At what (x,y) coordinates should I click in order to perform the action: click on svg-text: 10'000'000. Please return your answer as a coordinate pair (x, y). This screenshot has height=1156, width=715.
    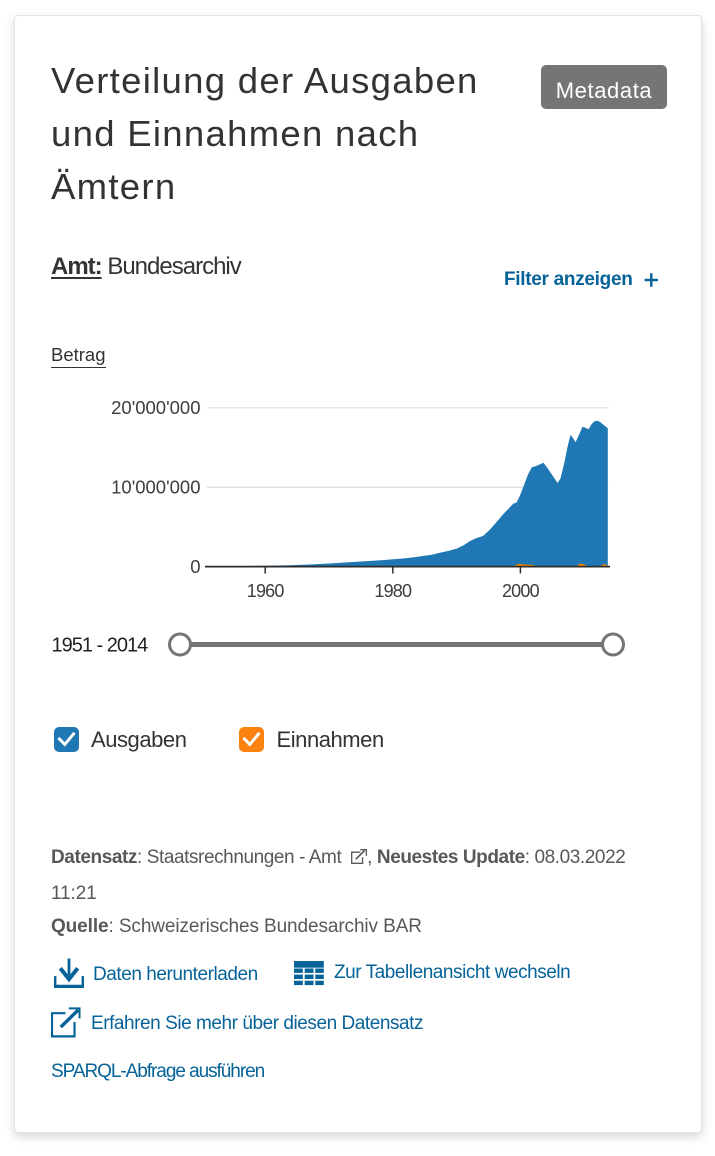
    Looking at the image, I should click on (155, 487).